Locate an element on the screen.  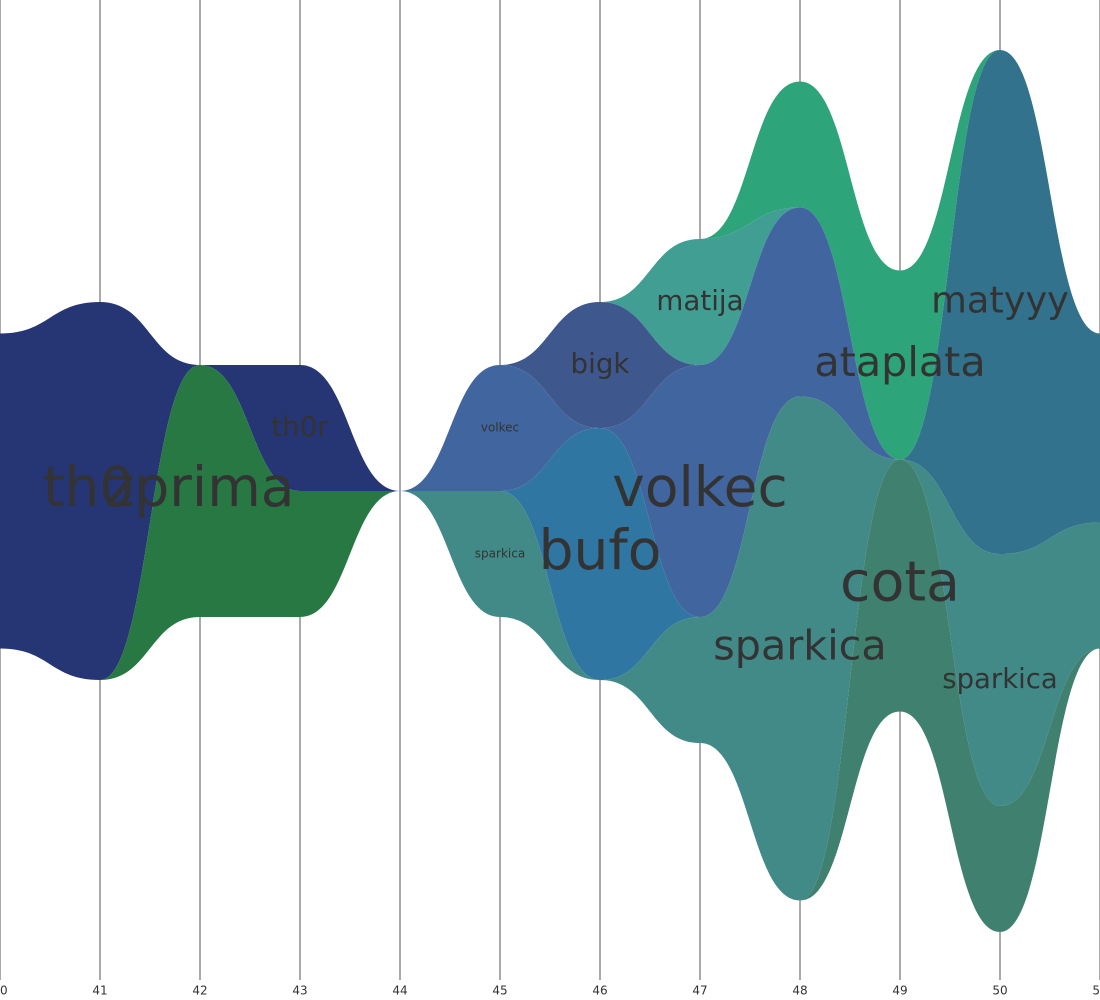
stream-label: ataplata is located at coordinates (899, 362).